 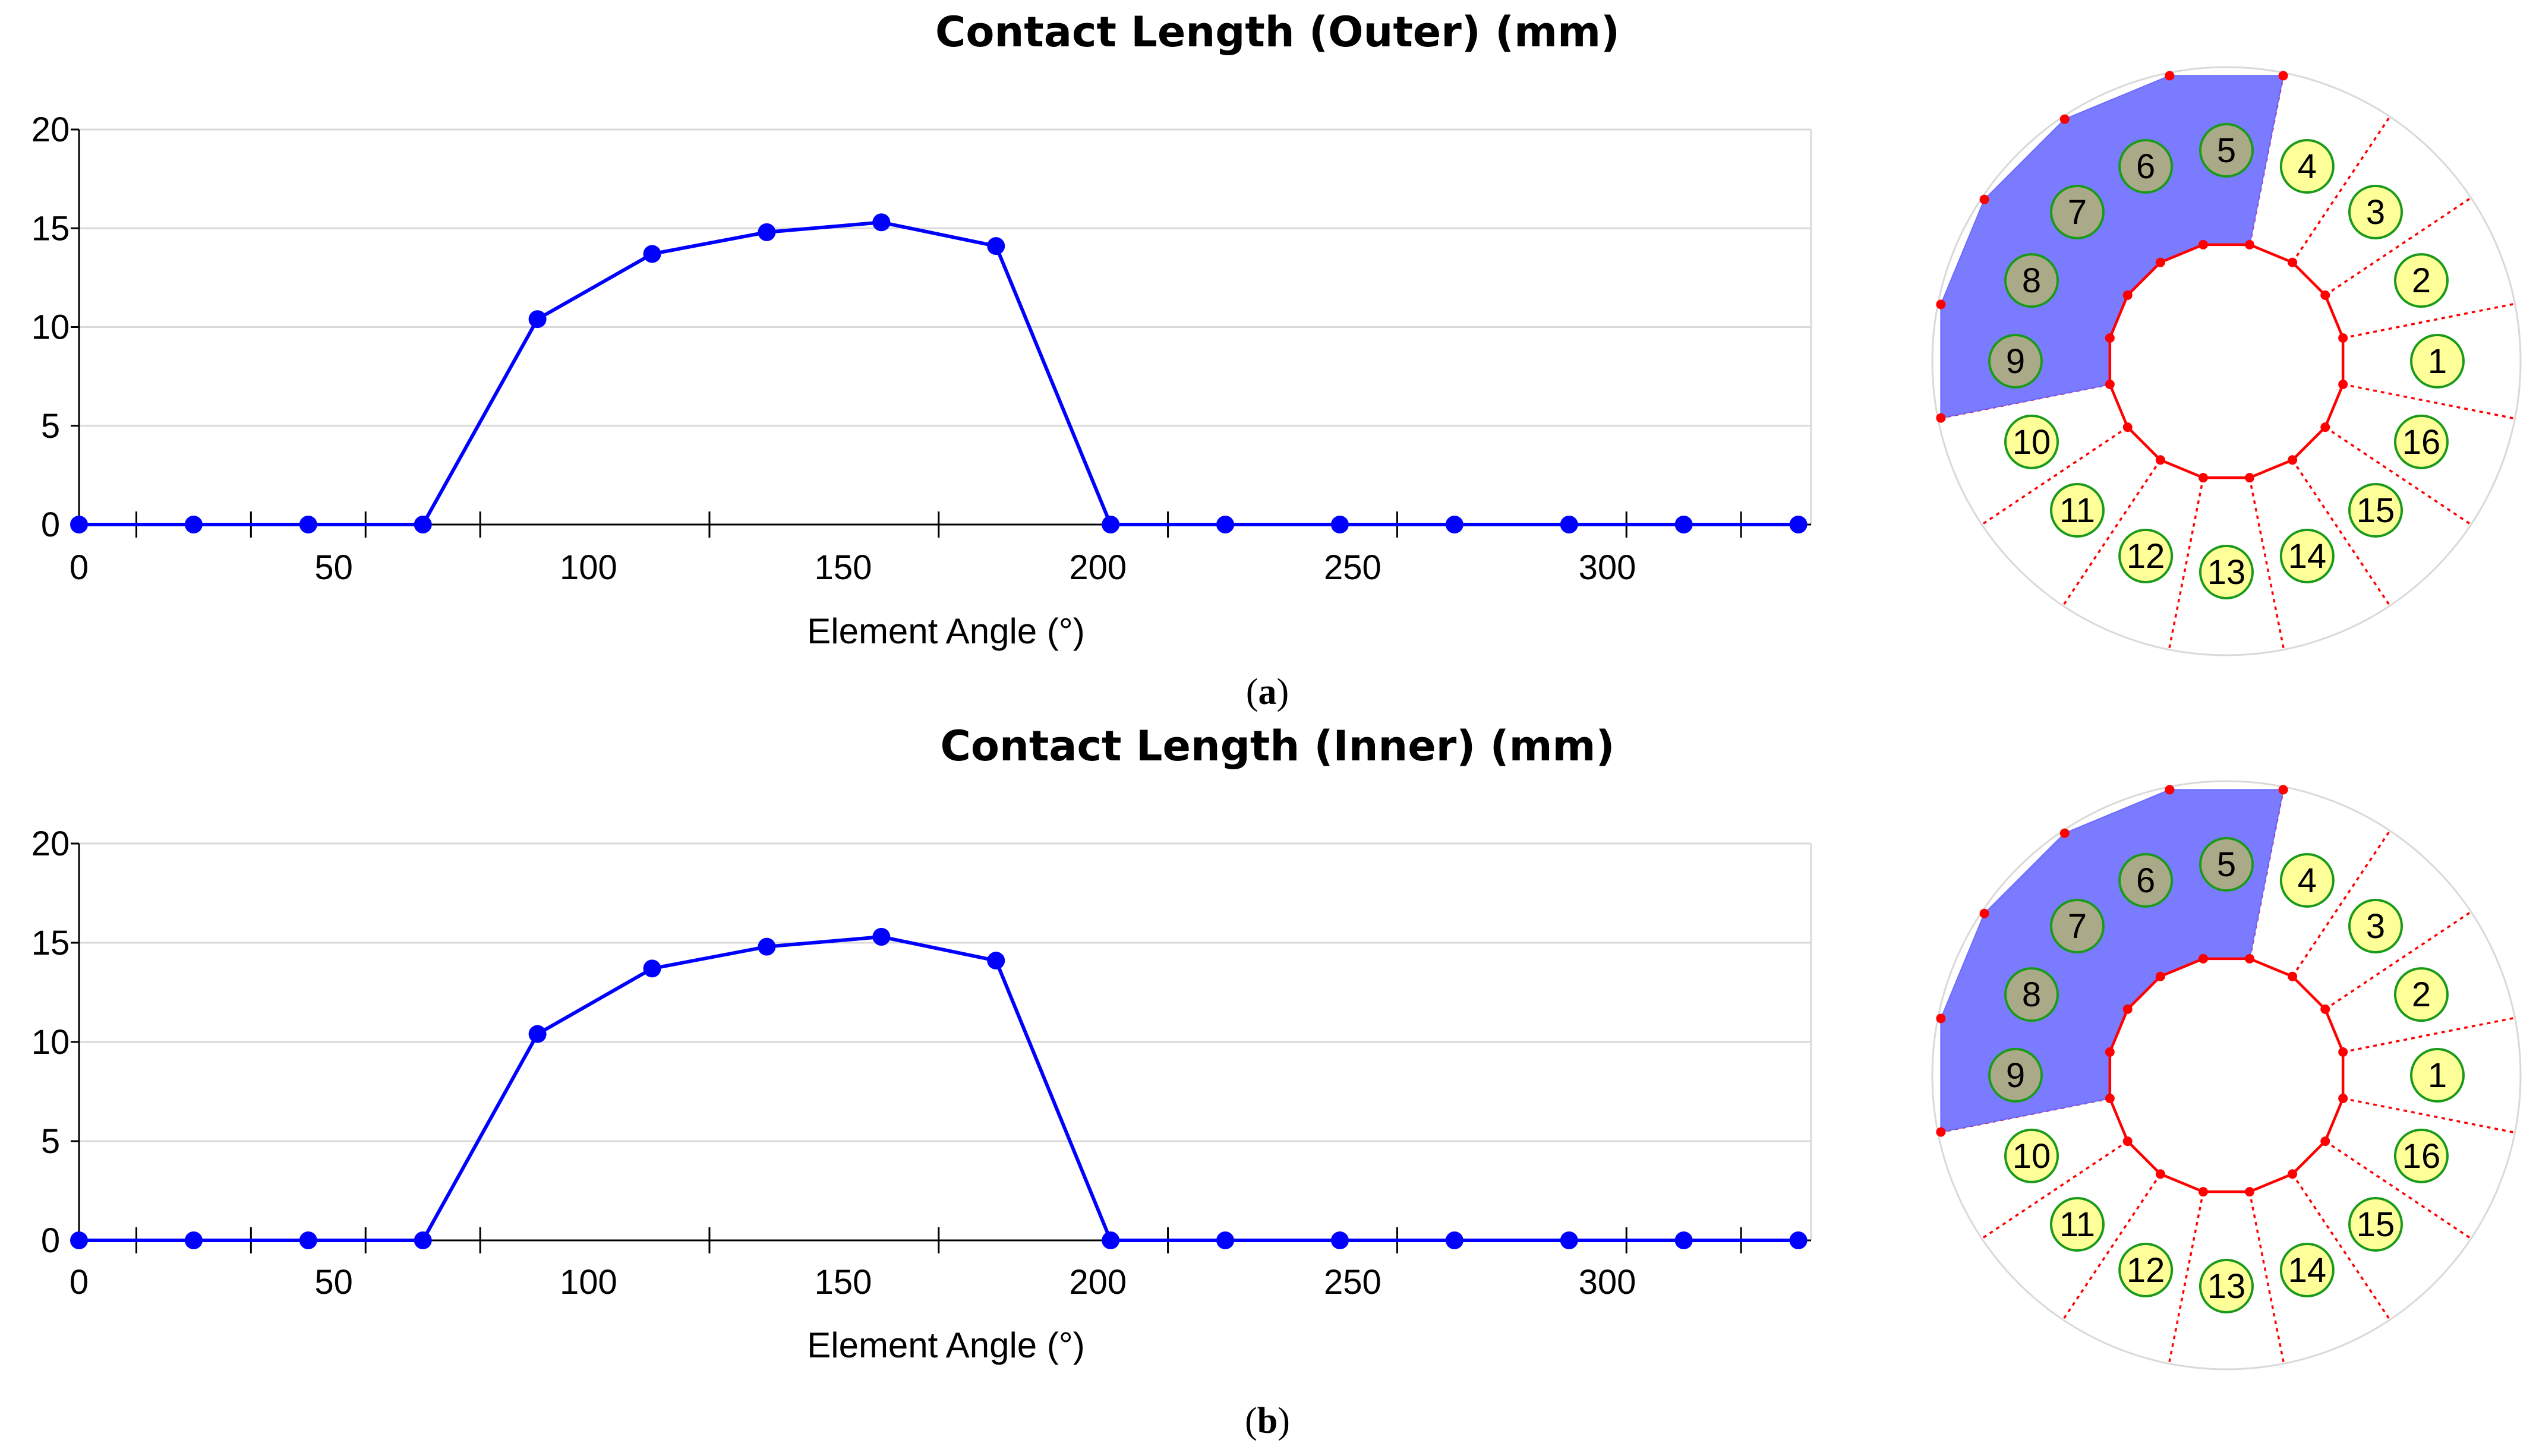 What do you see at coordinates (1267, 1421) in the screenshot?
I see `panel-caption: (b)` at bounding box center [1267, 1421].